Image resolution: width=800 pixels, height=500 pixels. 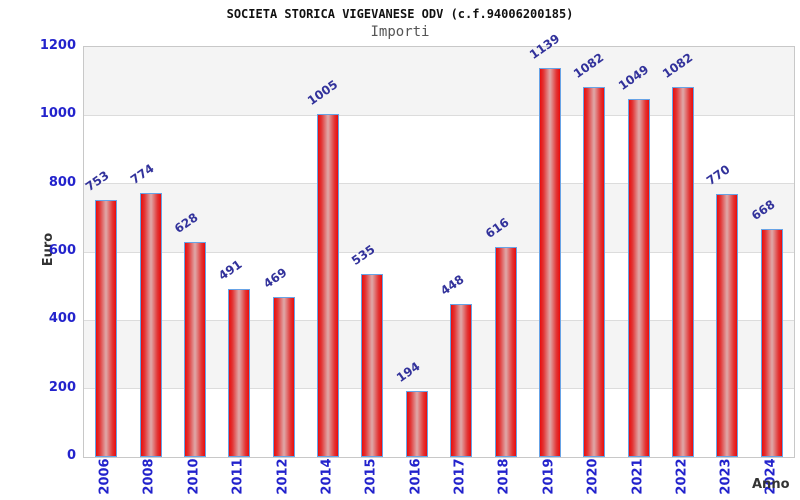 What do you see at coordinates (62, 182) in the screenshot?
I see `y-tick-label-800: 800` at bounding box center [62, 182].